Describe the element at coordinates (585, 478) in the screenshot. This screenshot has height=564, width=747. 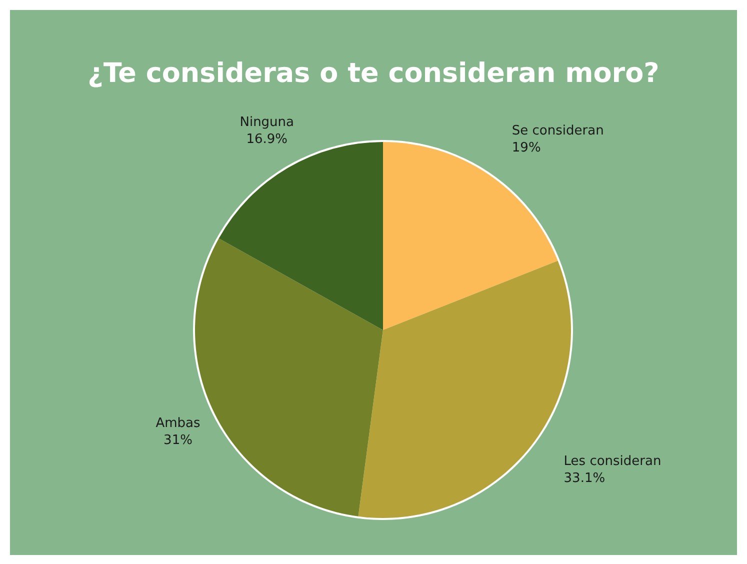
I see `data-label: 33.1%` at that location.